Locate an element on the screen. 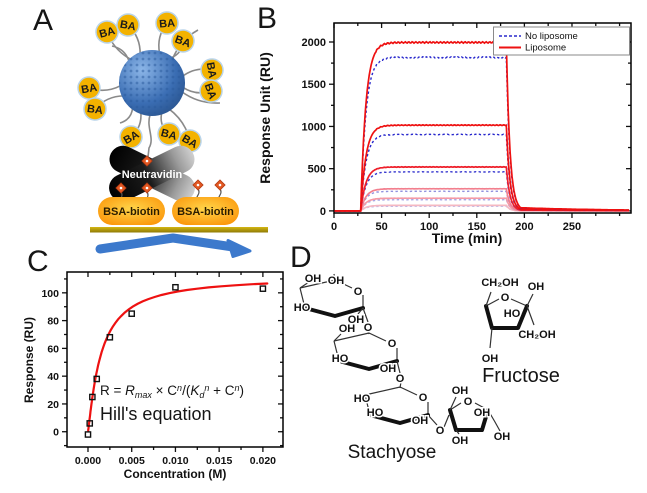 This screenshot has width=647, height=493. panelB-xtick-label: 100 is located at coordinates (429, 227).